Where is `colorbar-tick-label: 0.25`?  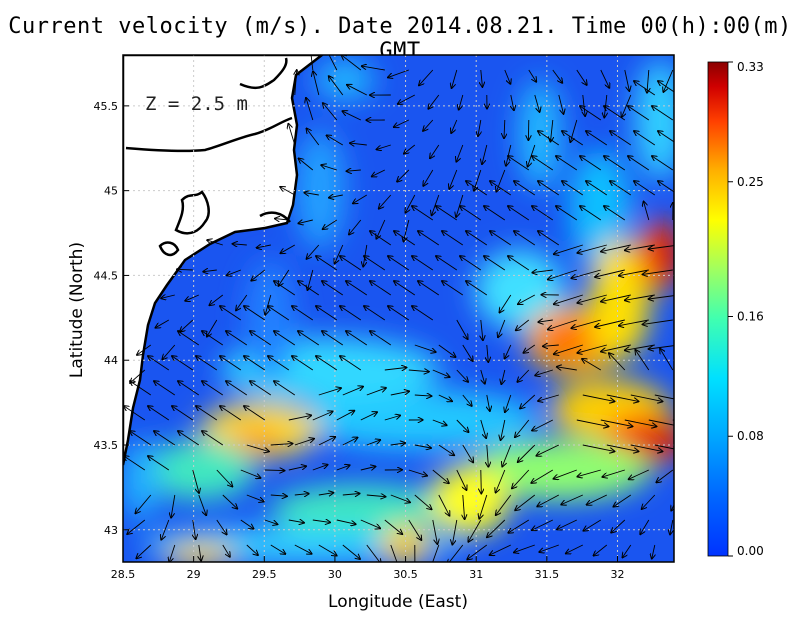 colorbar-tick-label: 0.25 is located at coordinates (750, 182).